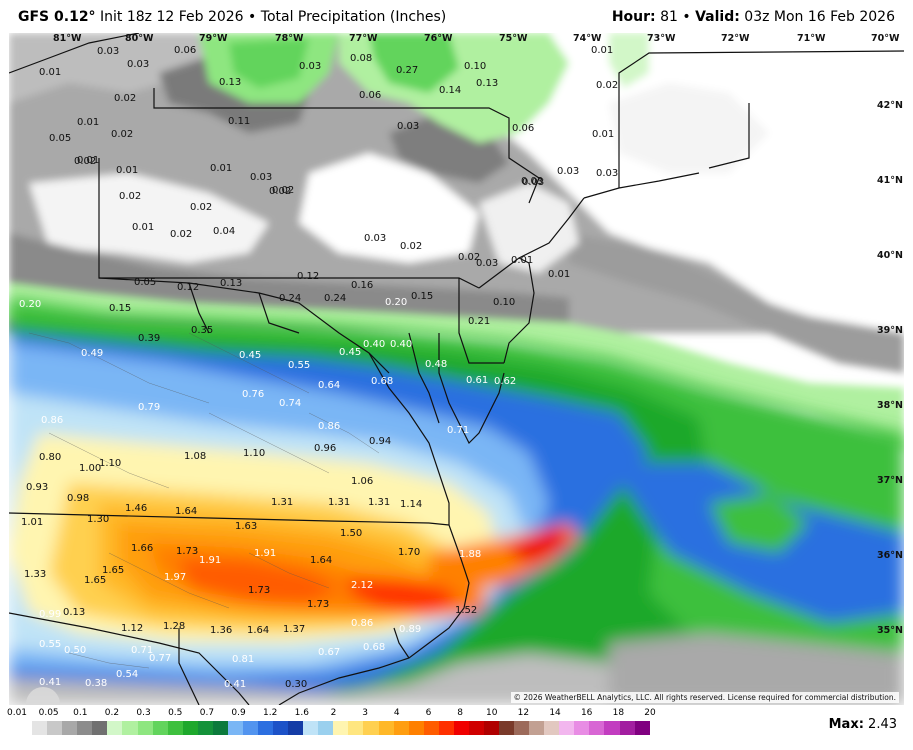 This screenshot has height=750, width=913. What do you see at coordinates (213, 38) in the screenshot?
I see `lon-label: 79°W` at bounding box center [213, 38].